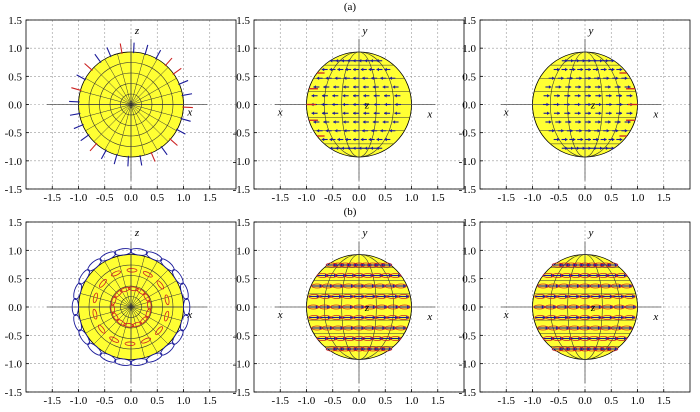  I want to click on x-tick-label: -1.0, so click(533, 198).